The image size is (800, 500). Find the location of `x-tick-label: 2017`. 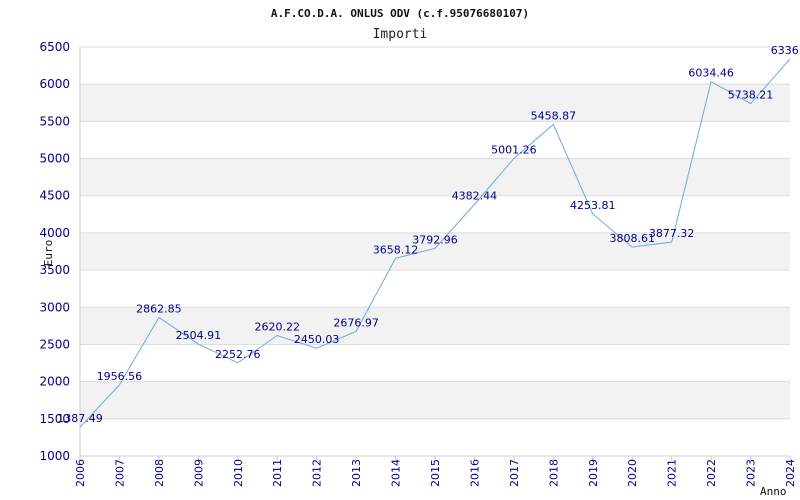

x-tick-label: 2017 is located at coordinates (514, 473).